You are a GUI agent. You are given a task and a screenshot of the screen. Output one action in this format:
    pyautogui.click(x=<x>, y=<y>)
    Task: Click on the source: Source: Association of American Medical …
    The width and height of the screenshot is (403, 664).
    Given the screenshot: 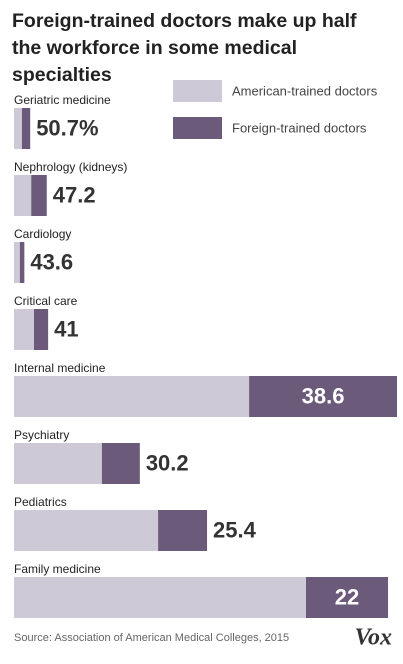 What is the action you would take?
    pyautogui.click(x=151, y=638)
    